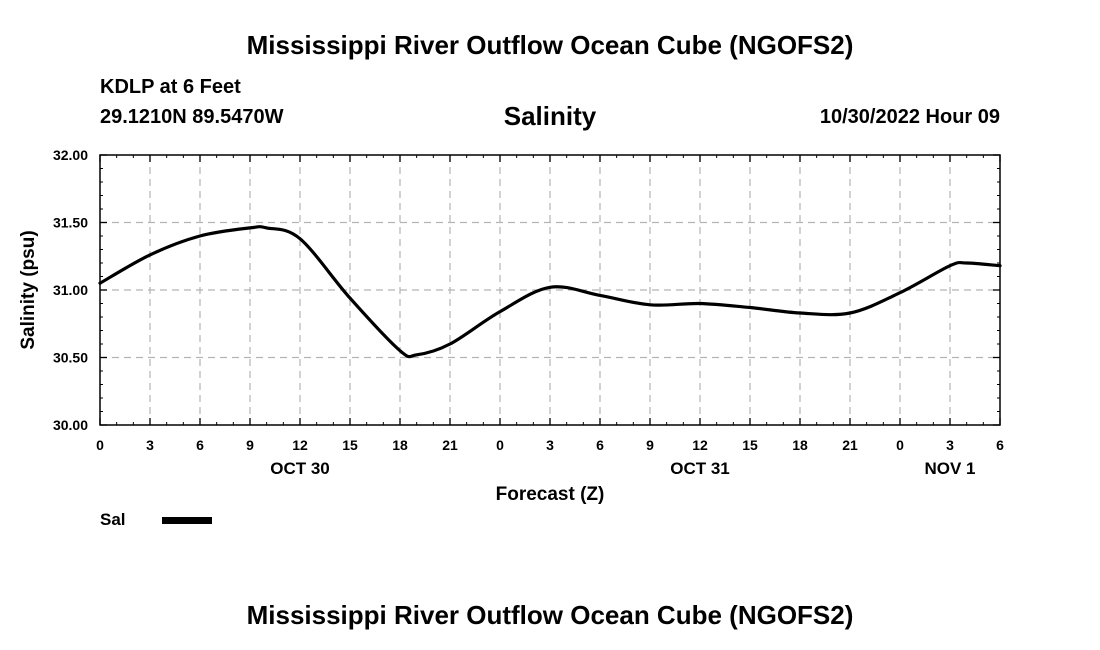 The width and height of the screenshot is (1100, 650). What do you see at coordinates (187, 520) in the screenshot?
I see `legend-swatch` at bounding box center [187, 520].